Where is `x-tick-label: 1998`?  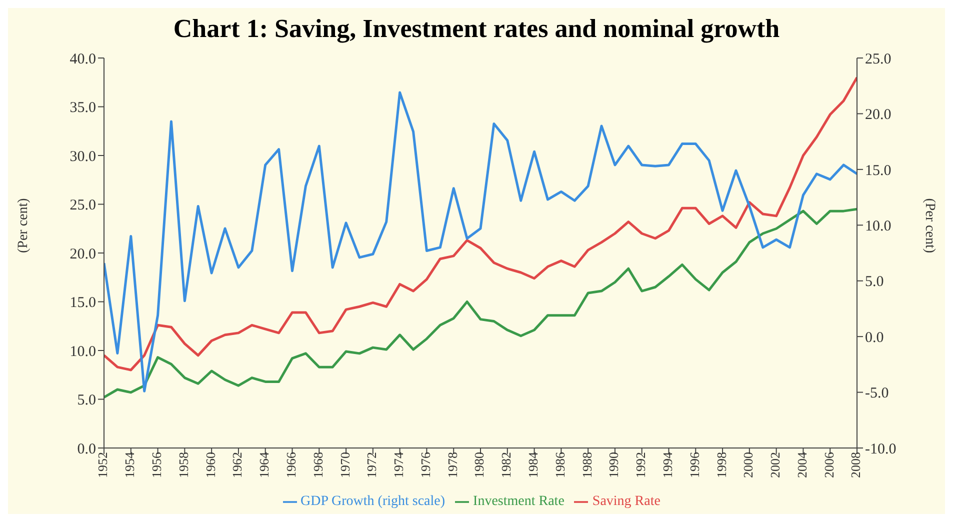
x-tick-label: 1998 is located at coordinates (721, 465).